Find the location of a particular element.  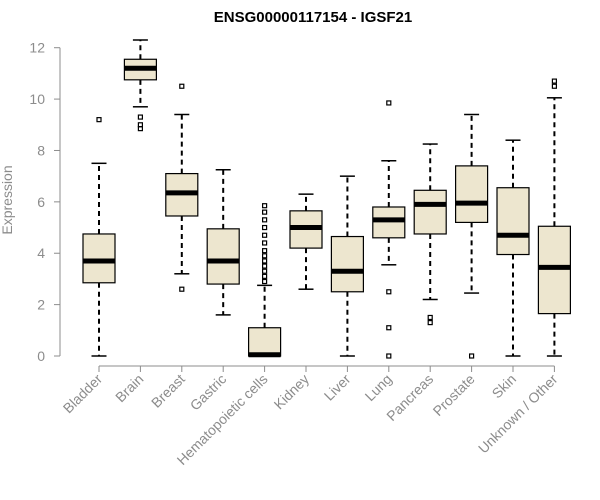

y-tick-label-6: 12 is located at coordinates (37, 48).